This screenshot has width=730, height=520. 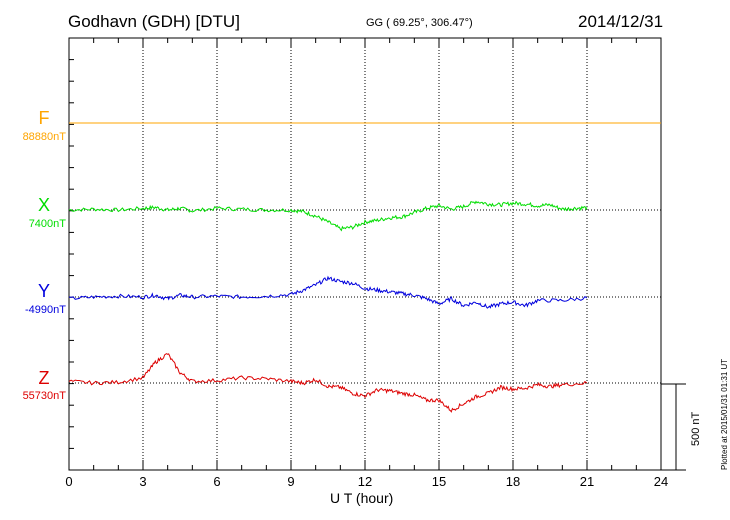 I want to click on baseline-label-x: 7400nT, so click(x=47, y=224).